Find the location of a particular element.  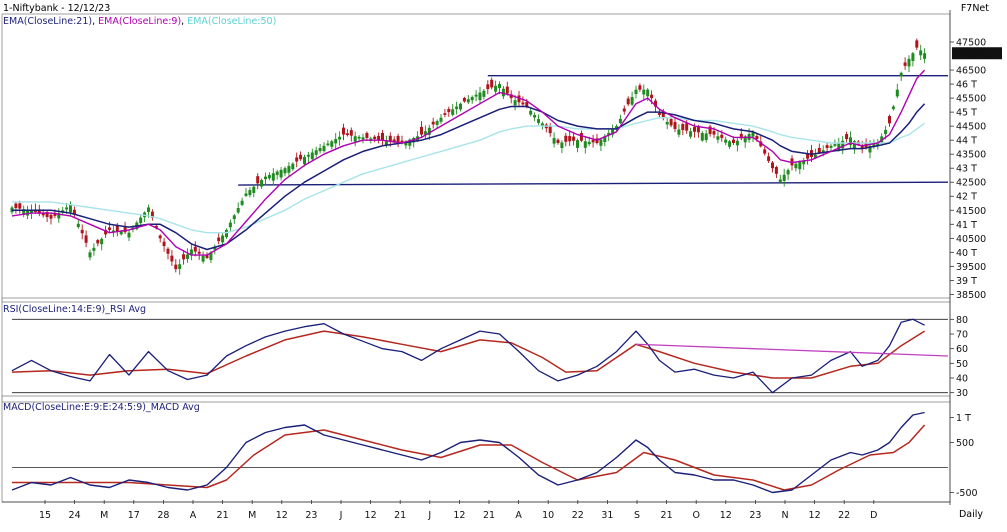

x-tick-label: 23 is located at coordinates (755, 515).